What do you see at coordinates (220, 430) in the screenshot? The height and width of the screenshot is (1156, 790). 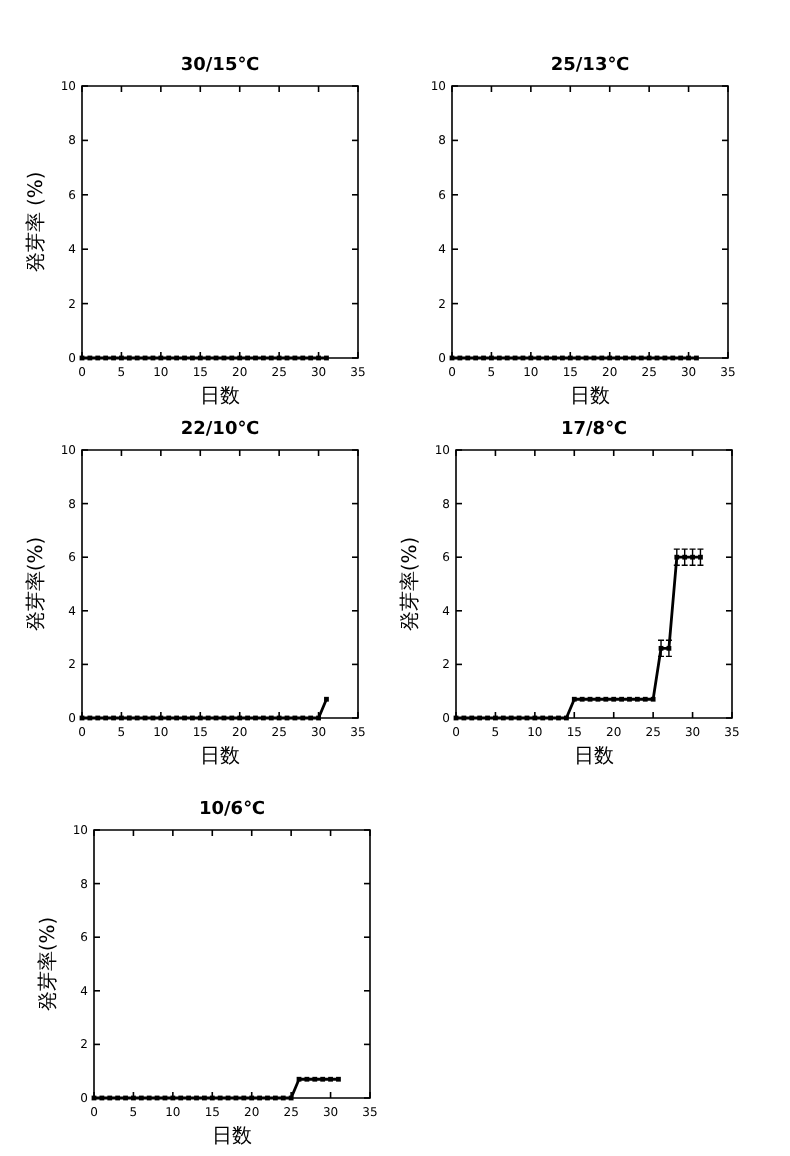 I see `chart-title: 22/10℃` at bounding box center [220, 430].